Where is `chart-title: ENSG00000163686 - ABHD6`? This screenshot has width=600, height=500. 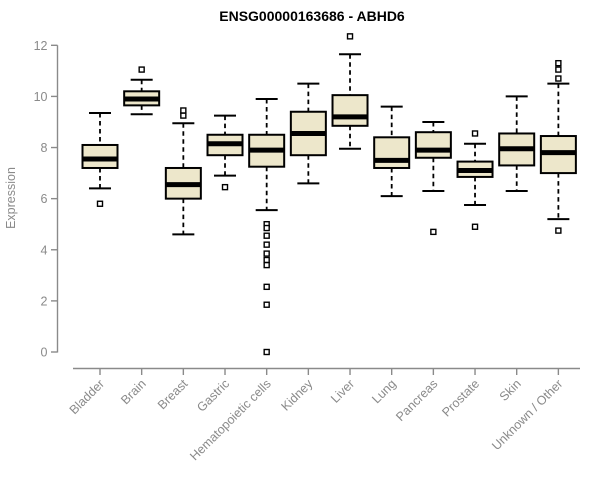
chart-title: ENSG00000163686 - ABHD6 is located at coordinates (312, 16).